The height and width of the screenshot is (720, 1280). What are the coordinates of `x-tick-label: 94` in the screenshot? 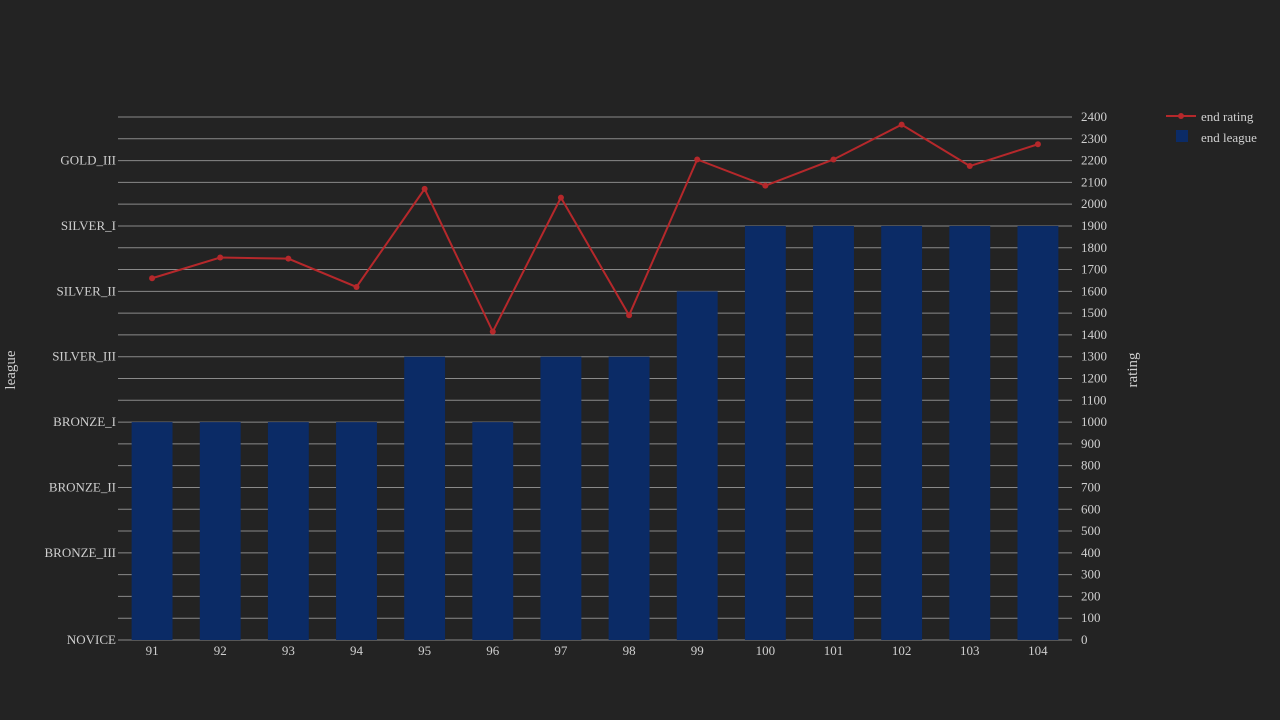 It's located at (357, 650).